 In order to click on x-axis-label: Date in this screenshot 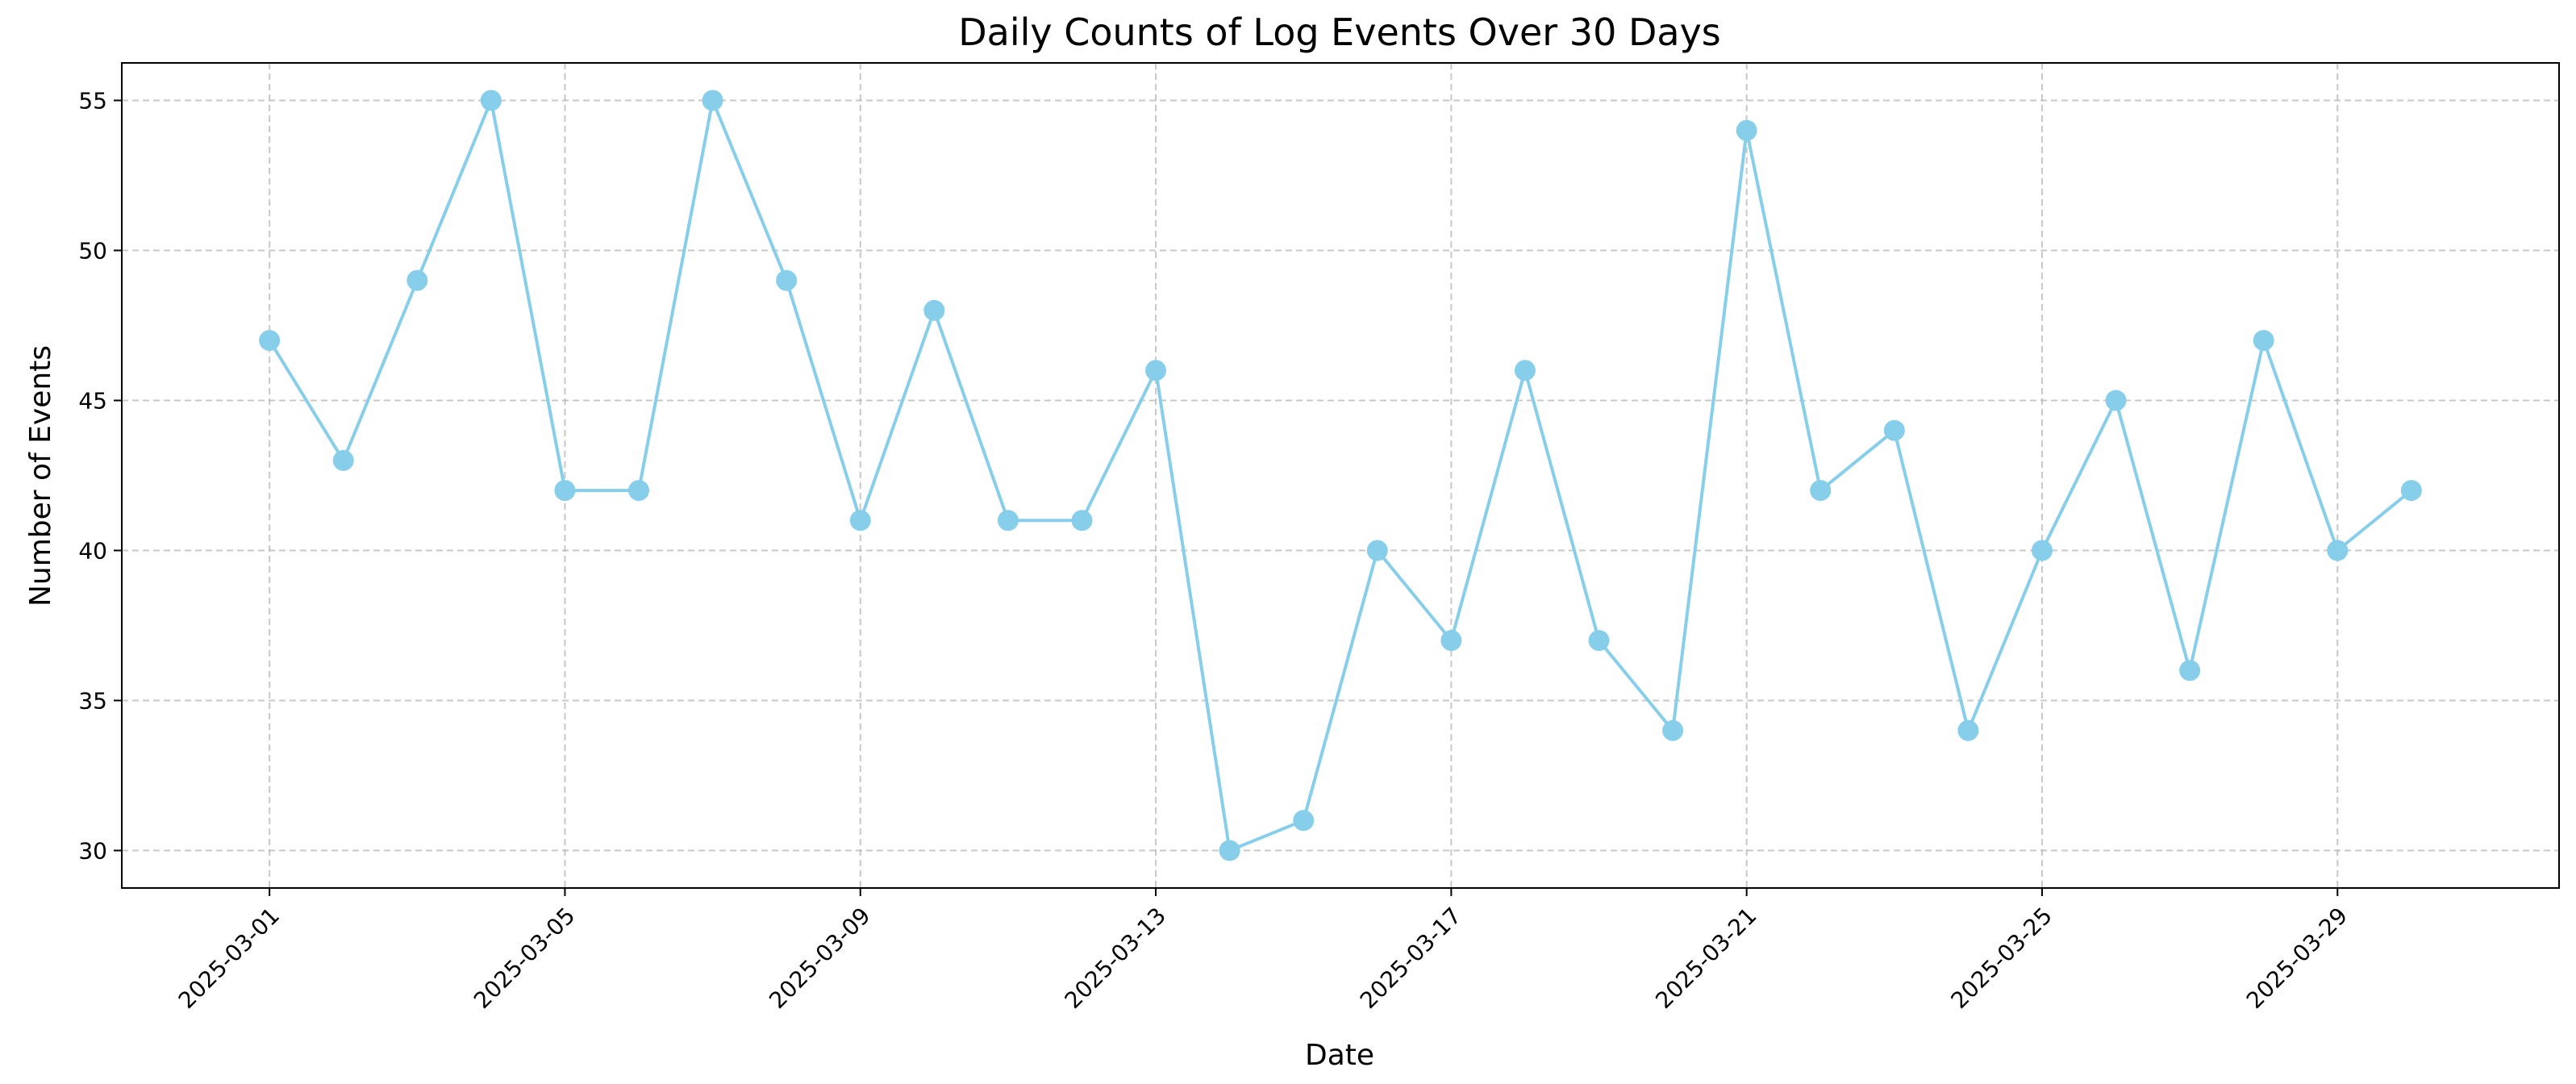, I will do `click(1339, 1056)`.